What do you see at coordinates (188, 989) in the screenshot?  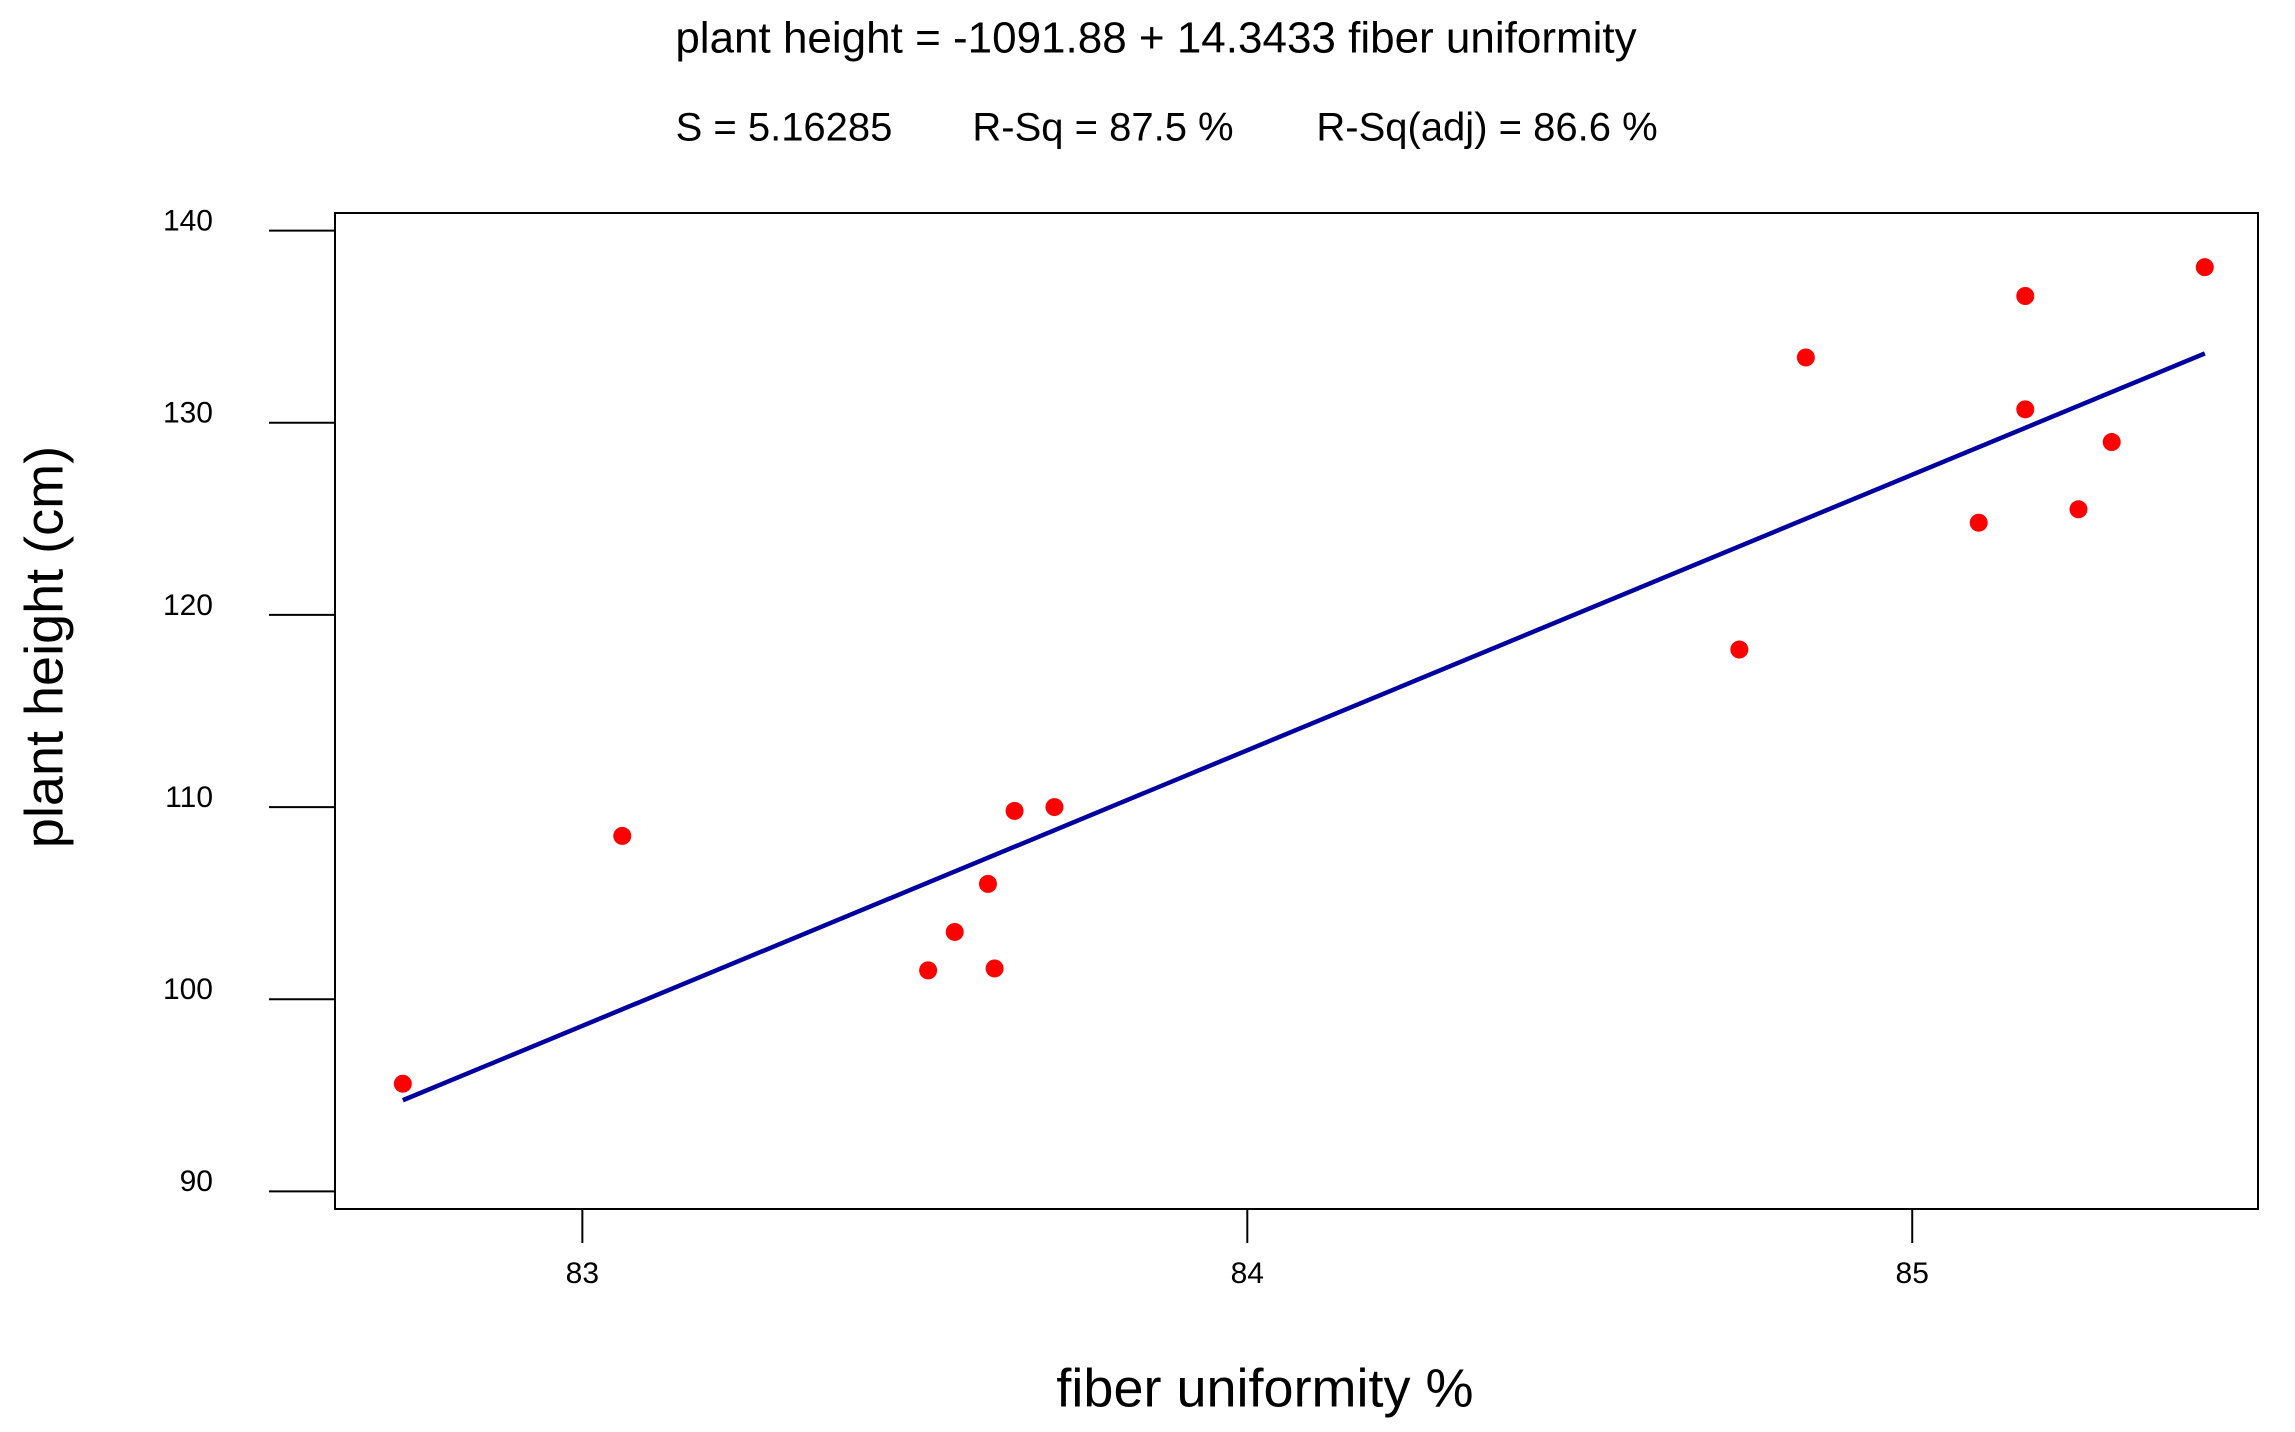 I see `y-tick-label: 100` at bounding box center [188, 989].